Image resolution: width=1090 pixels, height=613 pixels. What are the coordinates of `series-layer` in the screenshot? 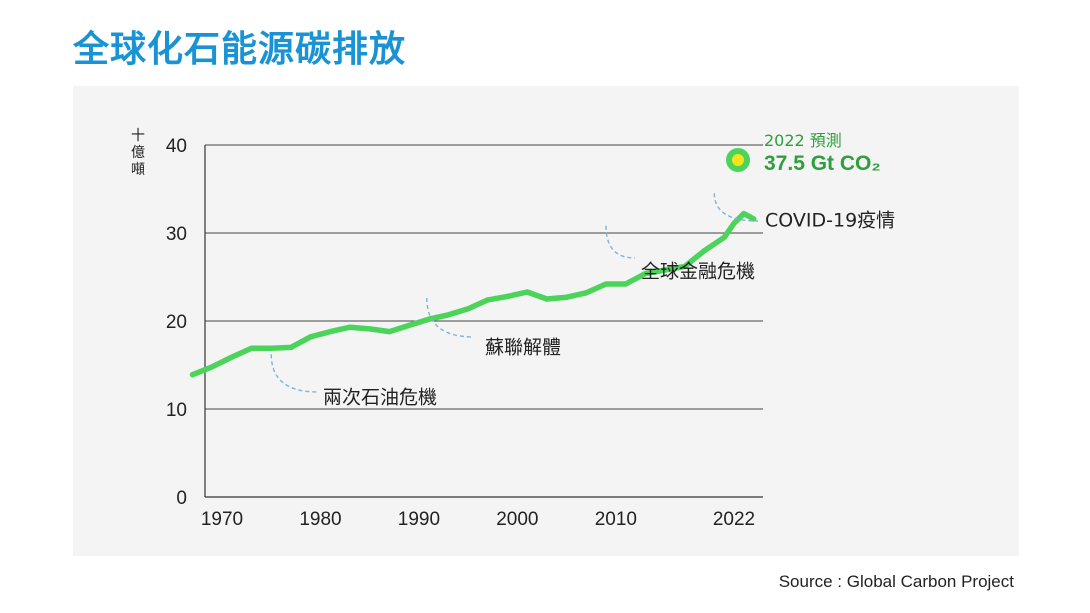 It's located at (473, 294).